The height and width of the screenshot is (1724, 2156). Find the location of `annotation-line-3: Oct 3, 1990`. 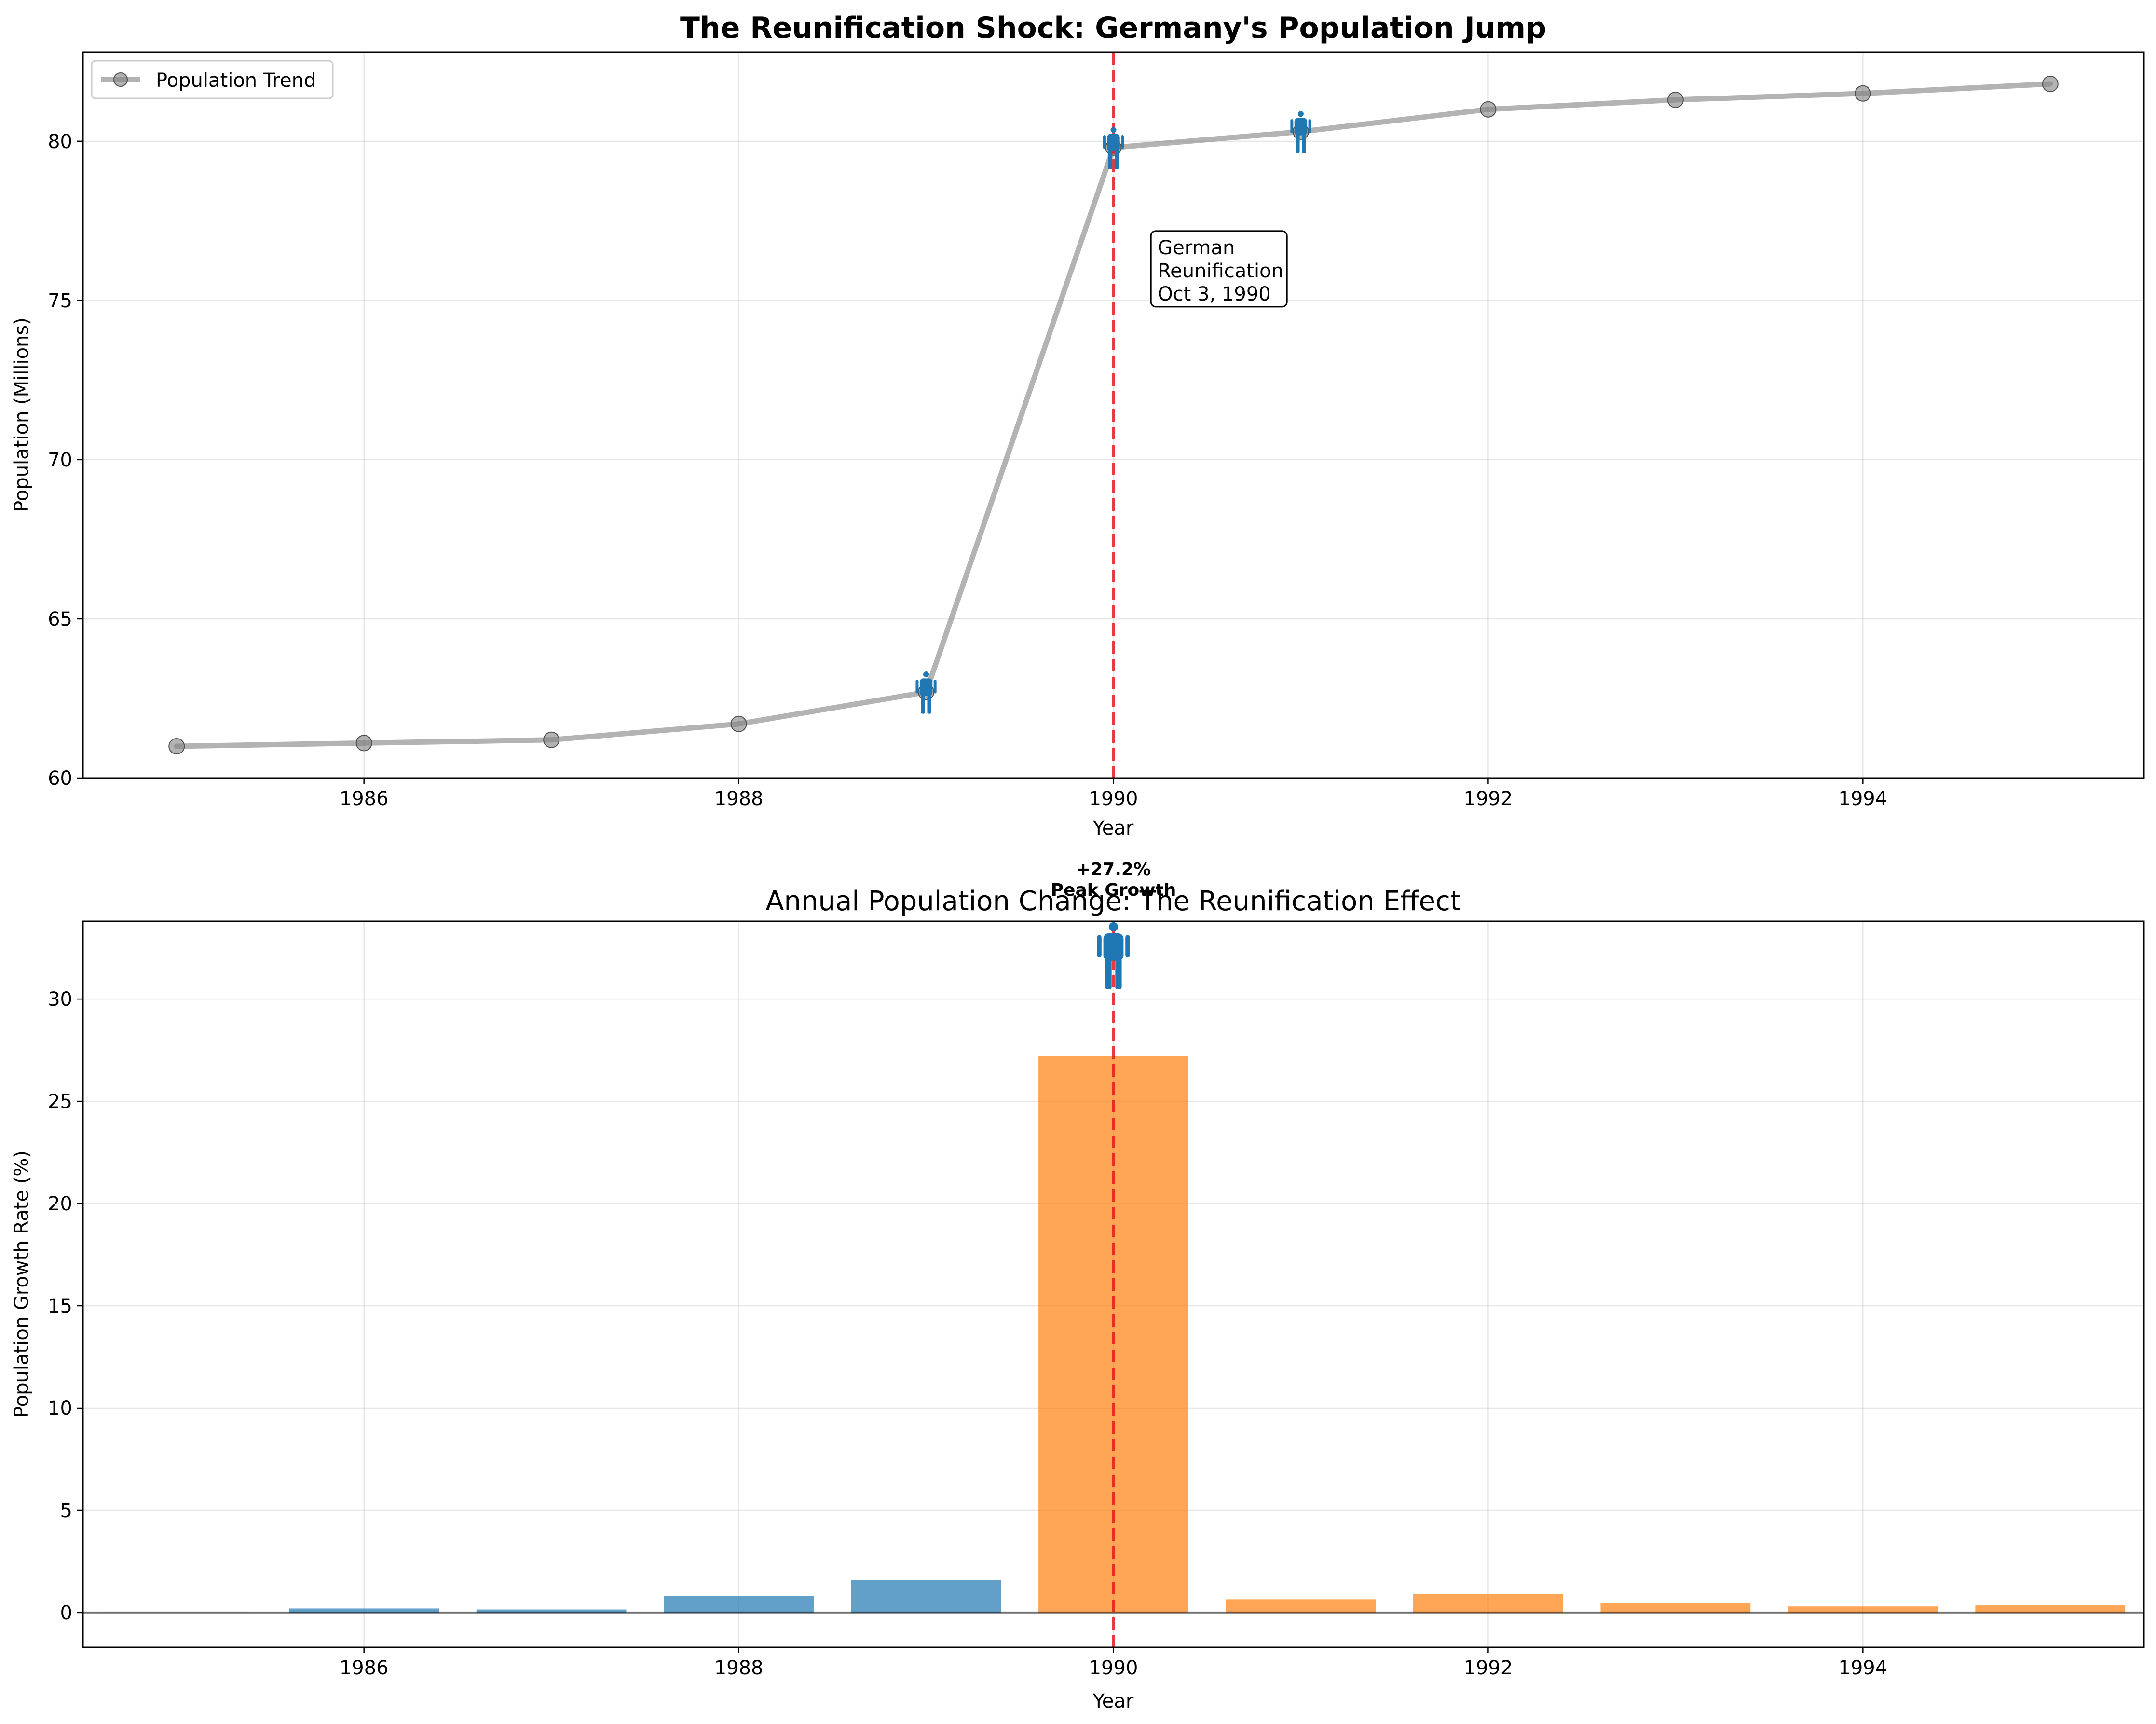

annotation-line-3: Oct 3, 1990 is located at coordinates (1214, 294).